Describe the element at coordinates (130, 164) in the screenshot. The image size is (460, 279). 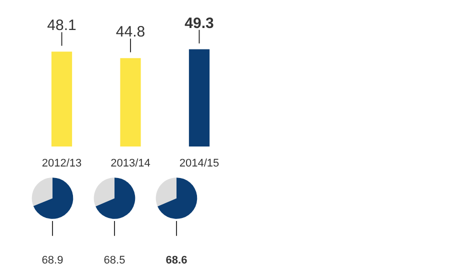
I see `x-tick-label: 2013/14` at that location.